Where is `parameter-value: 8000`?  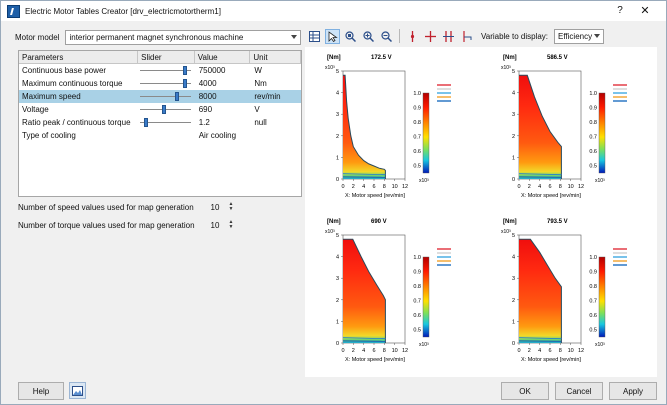
parameter-value: 8000 is located at coordinates (207, 96).